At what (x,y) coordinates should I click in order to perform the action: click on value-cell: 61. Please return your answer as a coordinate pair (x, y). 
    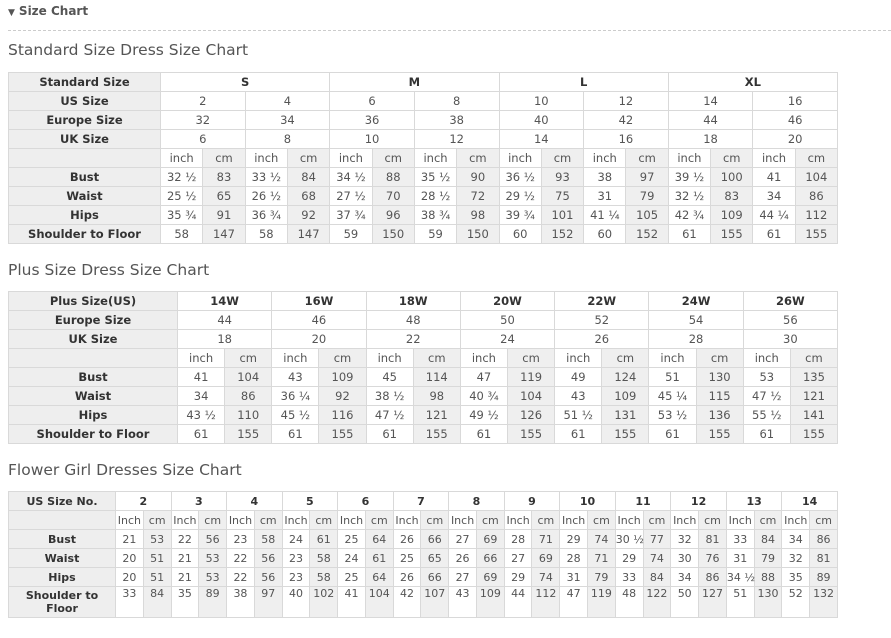
    Looking at the image, I should click on (774, 234).